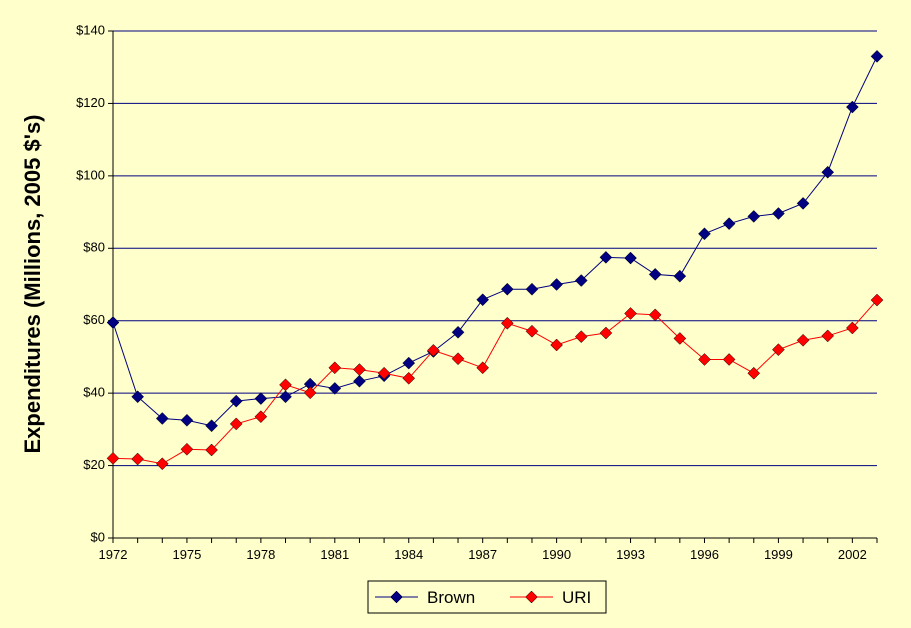 The width and height of the screenshot is (911, 628). What do you see at coordinates (94, 319) in the screenshot?
I see `y-tick-label: $60` at bounding box center [94, 319].